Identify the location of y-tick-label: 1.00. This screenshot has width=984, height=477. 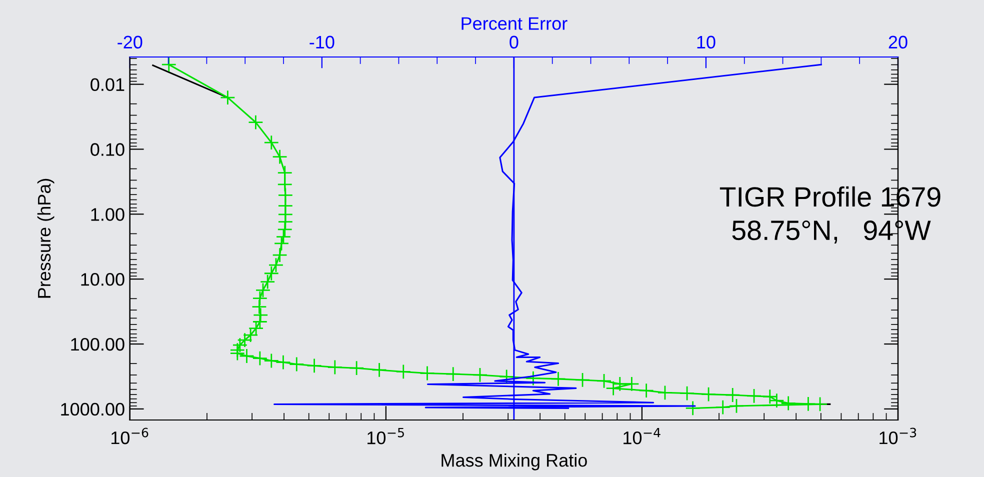
(107, 214).